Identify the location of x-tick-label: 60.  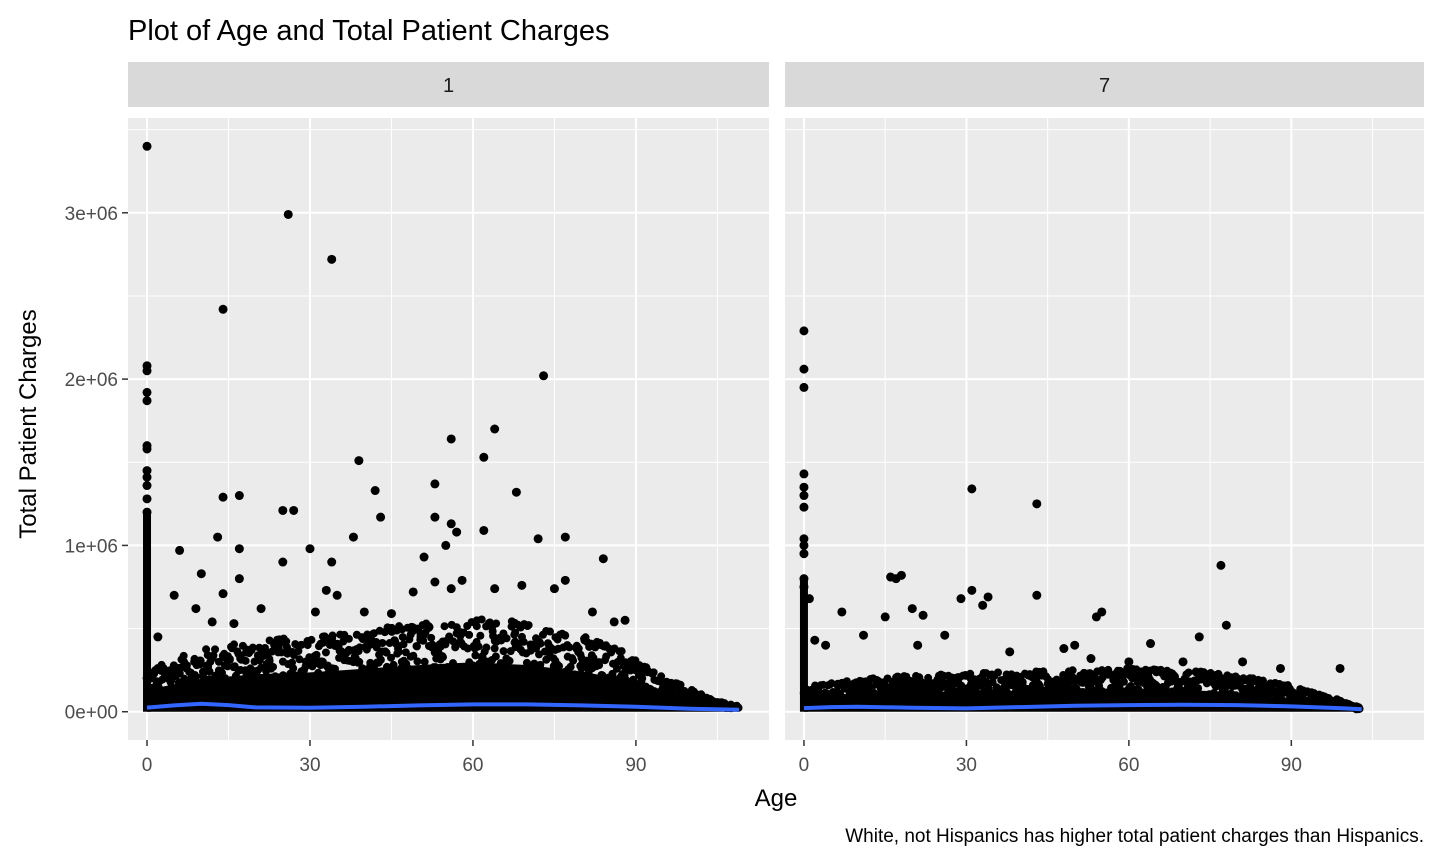
(1128, 765).